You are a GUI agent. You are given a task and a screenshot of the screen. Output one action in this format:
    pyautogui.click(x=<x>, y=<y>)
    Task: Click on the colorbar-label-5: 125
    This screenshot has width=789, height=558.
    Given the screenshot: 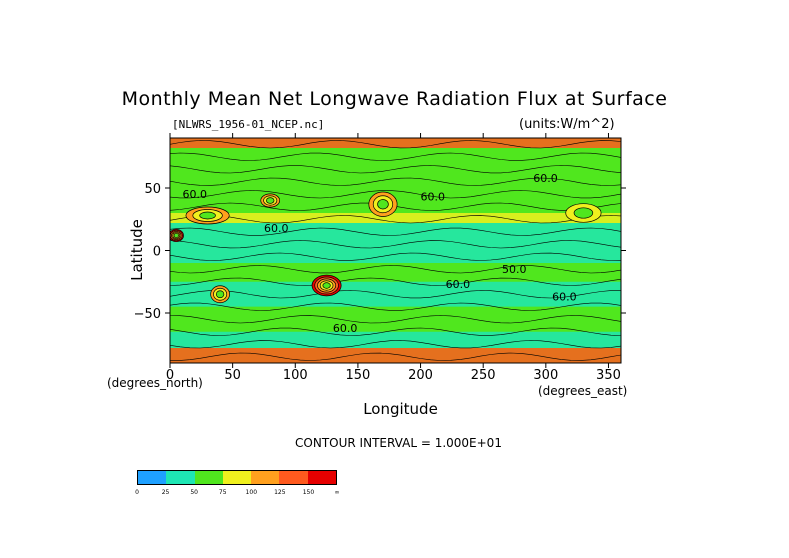 What is the action you would take?
    pyautogui.click(x=280, y=492)
    